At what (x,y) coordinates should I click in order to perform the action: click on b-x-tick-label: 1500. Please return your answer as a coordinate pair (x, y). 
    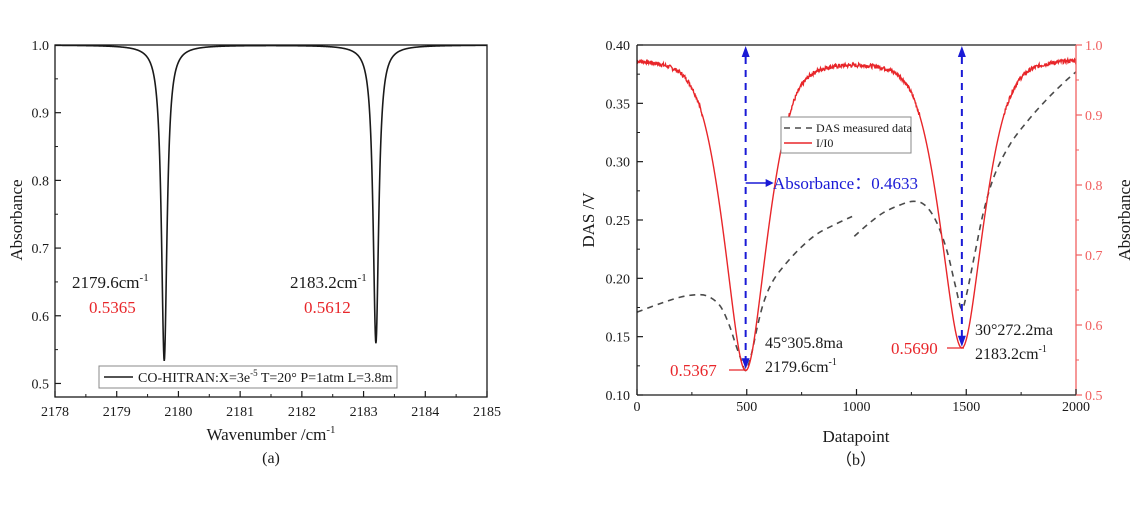
    Looking at the image, I should click on (966, 407).